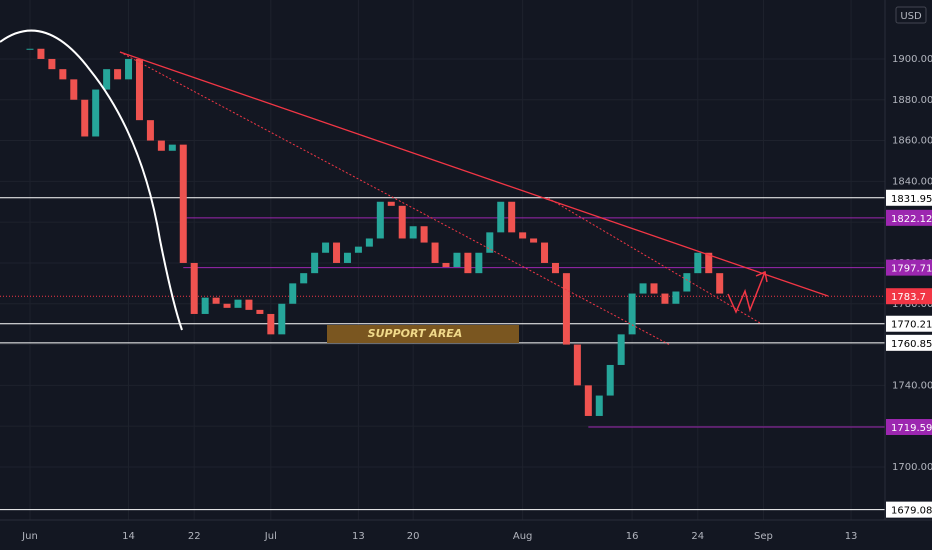  I want to click on arc, so click(91, 180).